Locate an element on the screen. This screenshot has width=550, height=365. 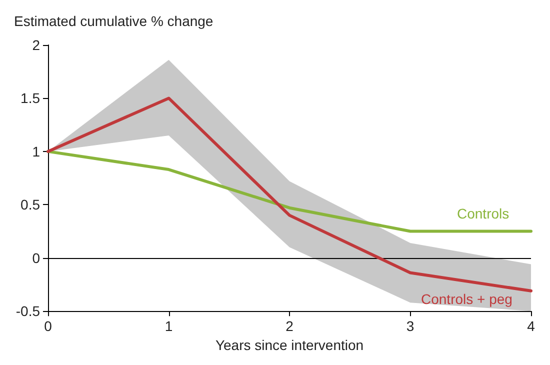
x-tick-label: 4 is located at coordinates (531, 326).